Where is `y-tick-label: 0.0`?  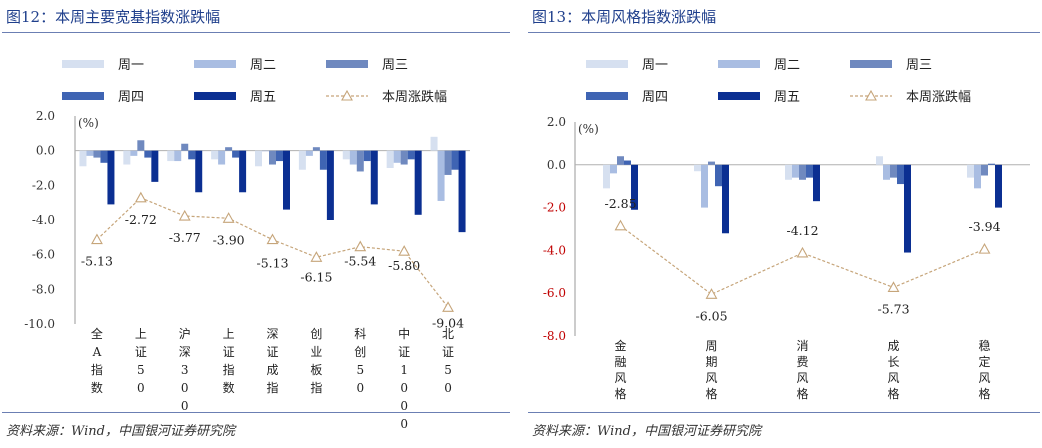 y-tick-label: 0.0 is located at coordinates (45, 151).